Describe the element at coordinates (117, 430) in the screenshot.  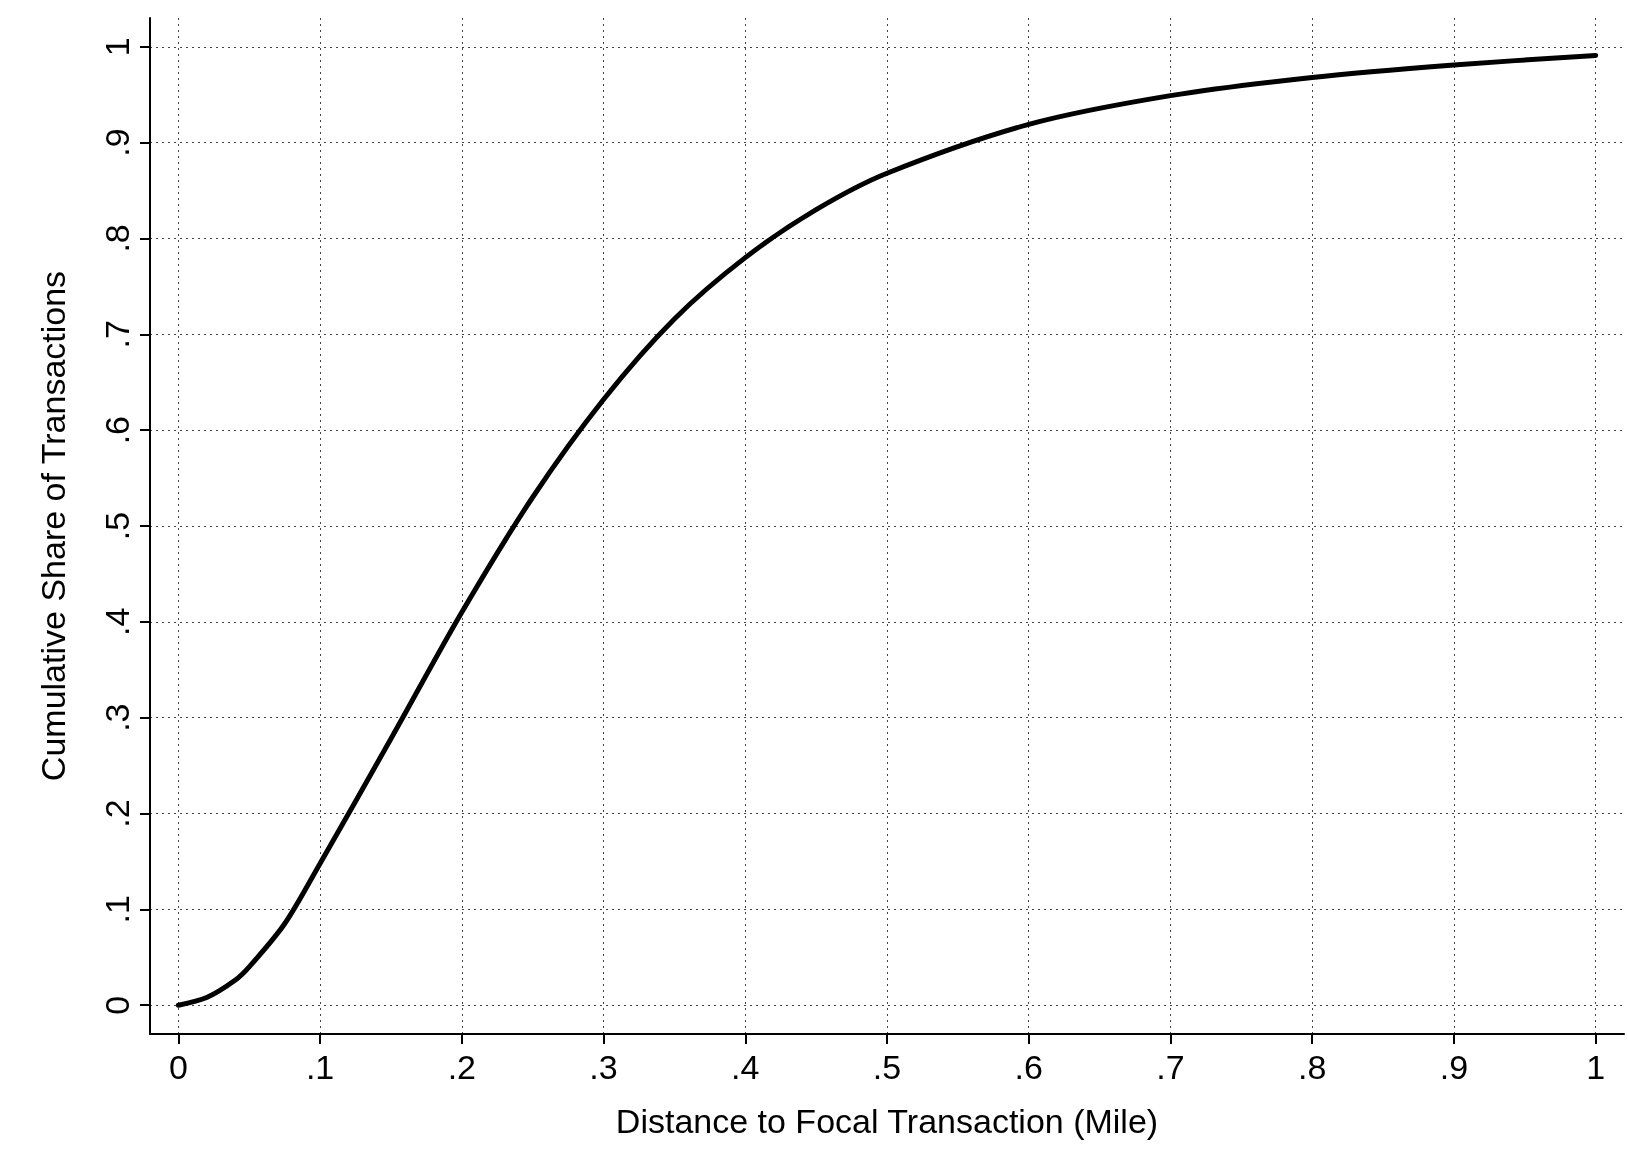
I see `y-tick-label: .6` at that location.